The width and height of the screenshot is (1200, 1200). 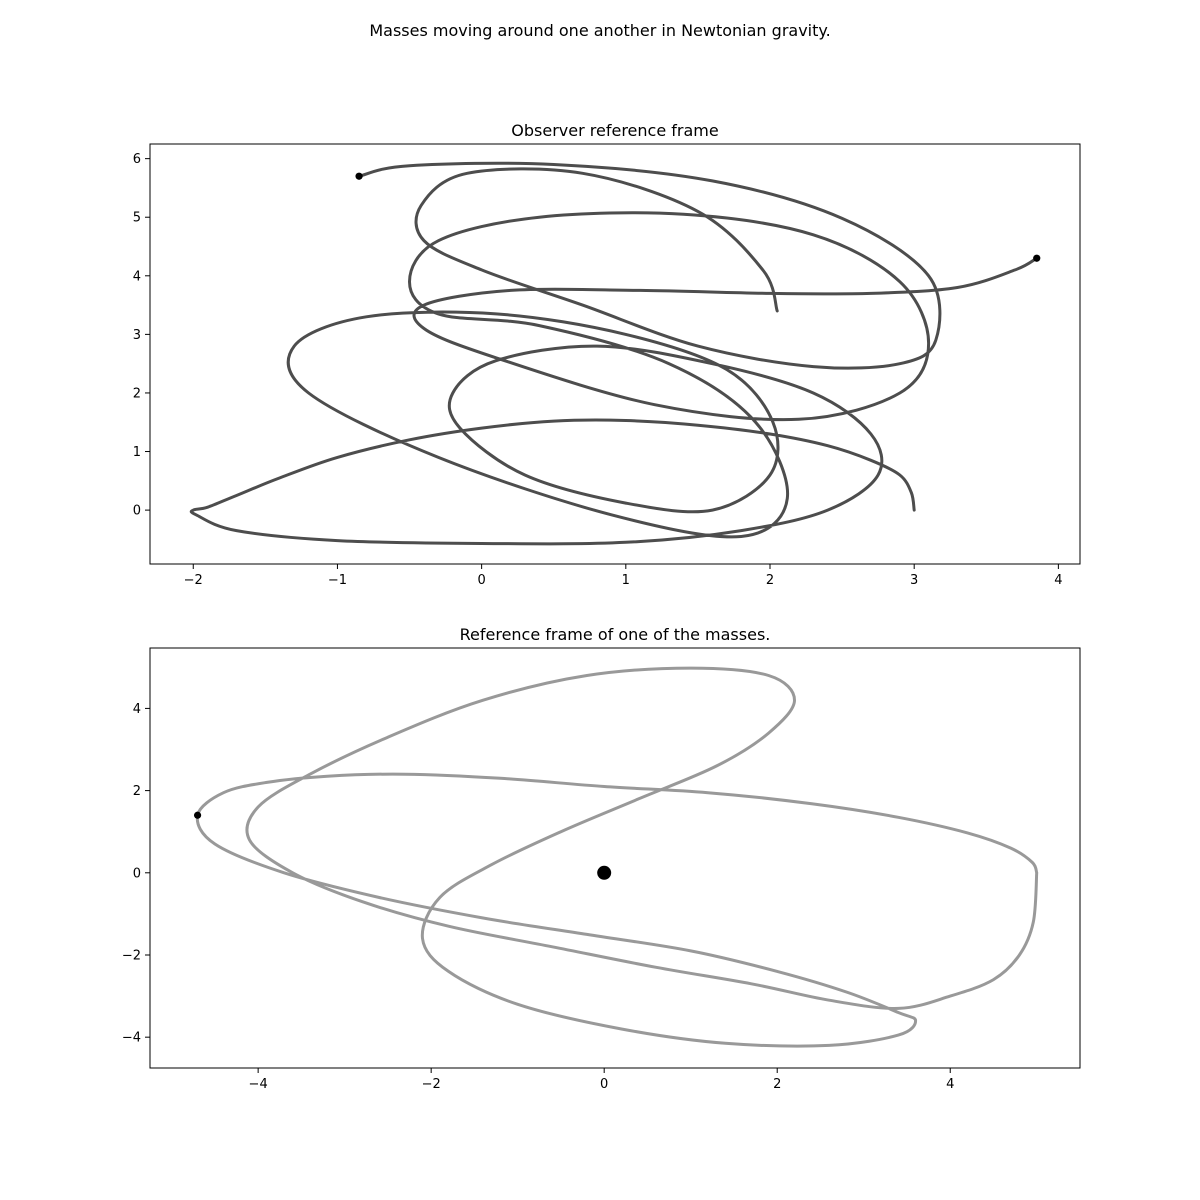 I want to click on observer-x-tick-label: −1, so click(x=337, y=580).